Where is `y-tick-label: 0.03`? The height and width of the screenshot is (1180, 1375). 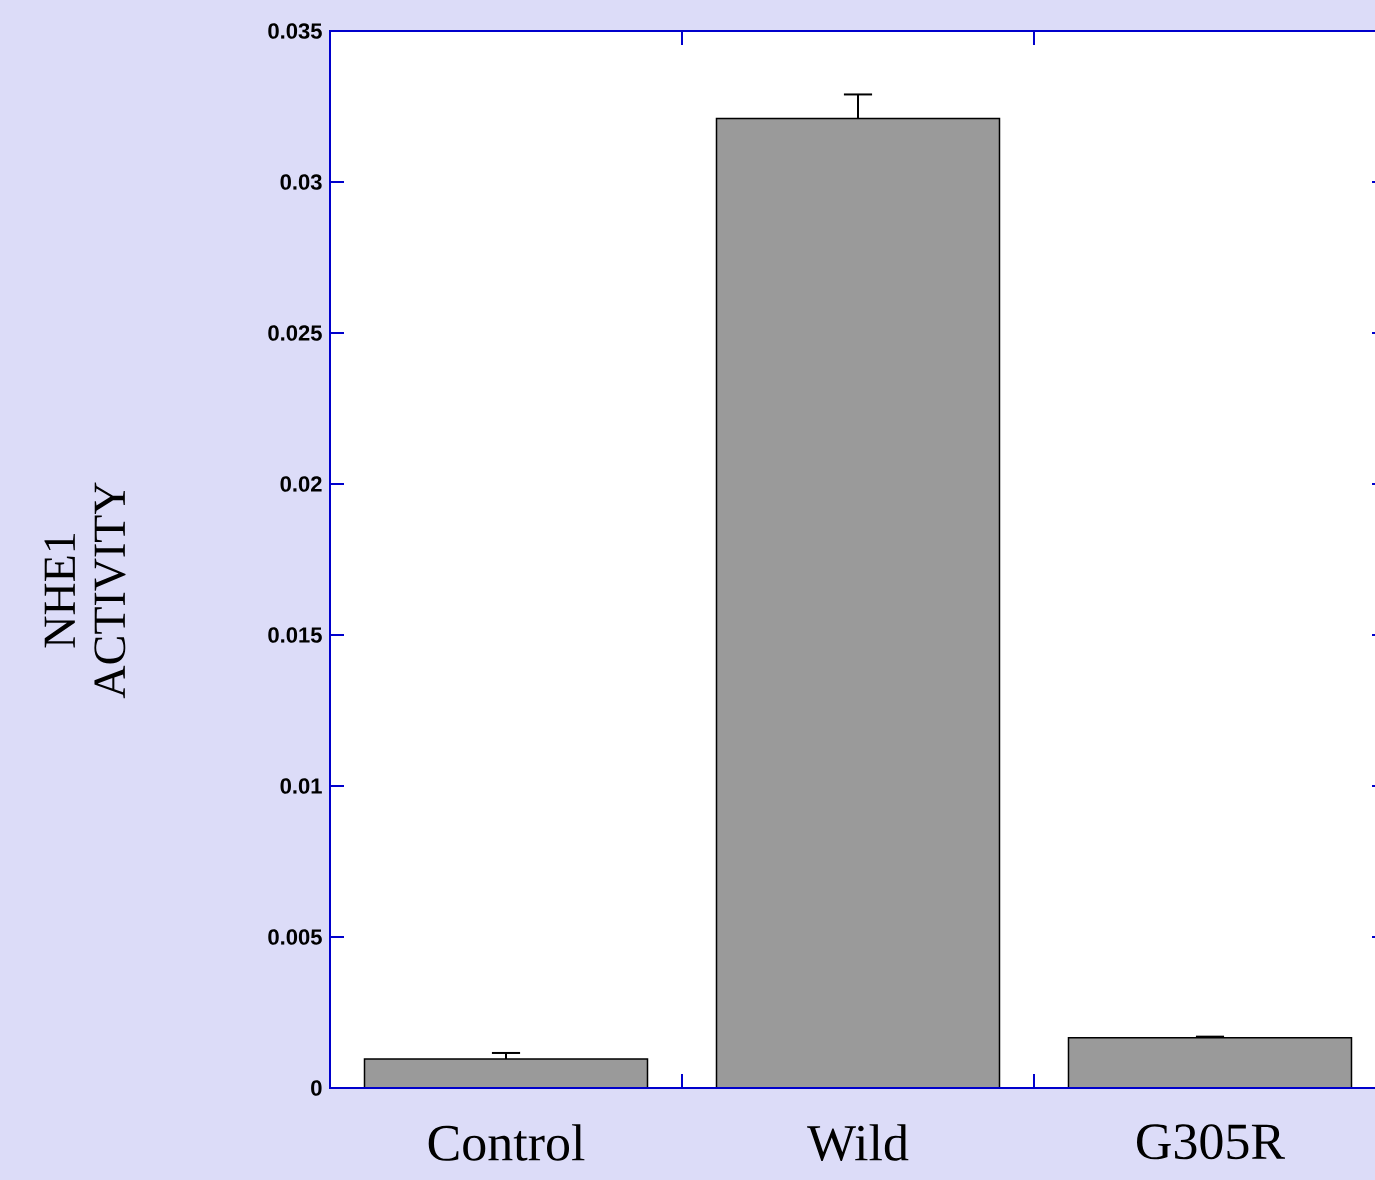 y-tick-label: 0.03 is located at coordinates (301, 182).